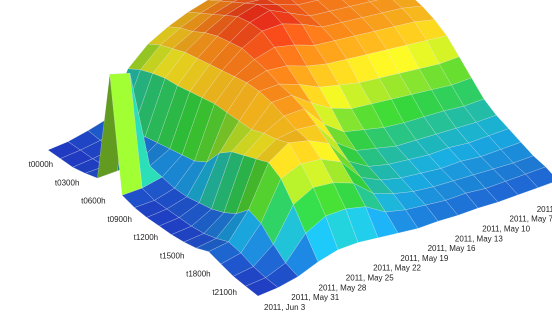 The image size is (552, 324). Describe the element at coordinates (93, 201) in the screenshot. I see `hour-tick-label: t0600h` at that location.